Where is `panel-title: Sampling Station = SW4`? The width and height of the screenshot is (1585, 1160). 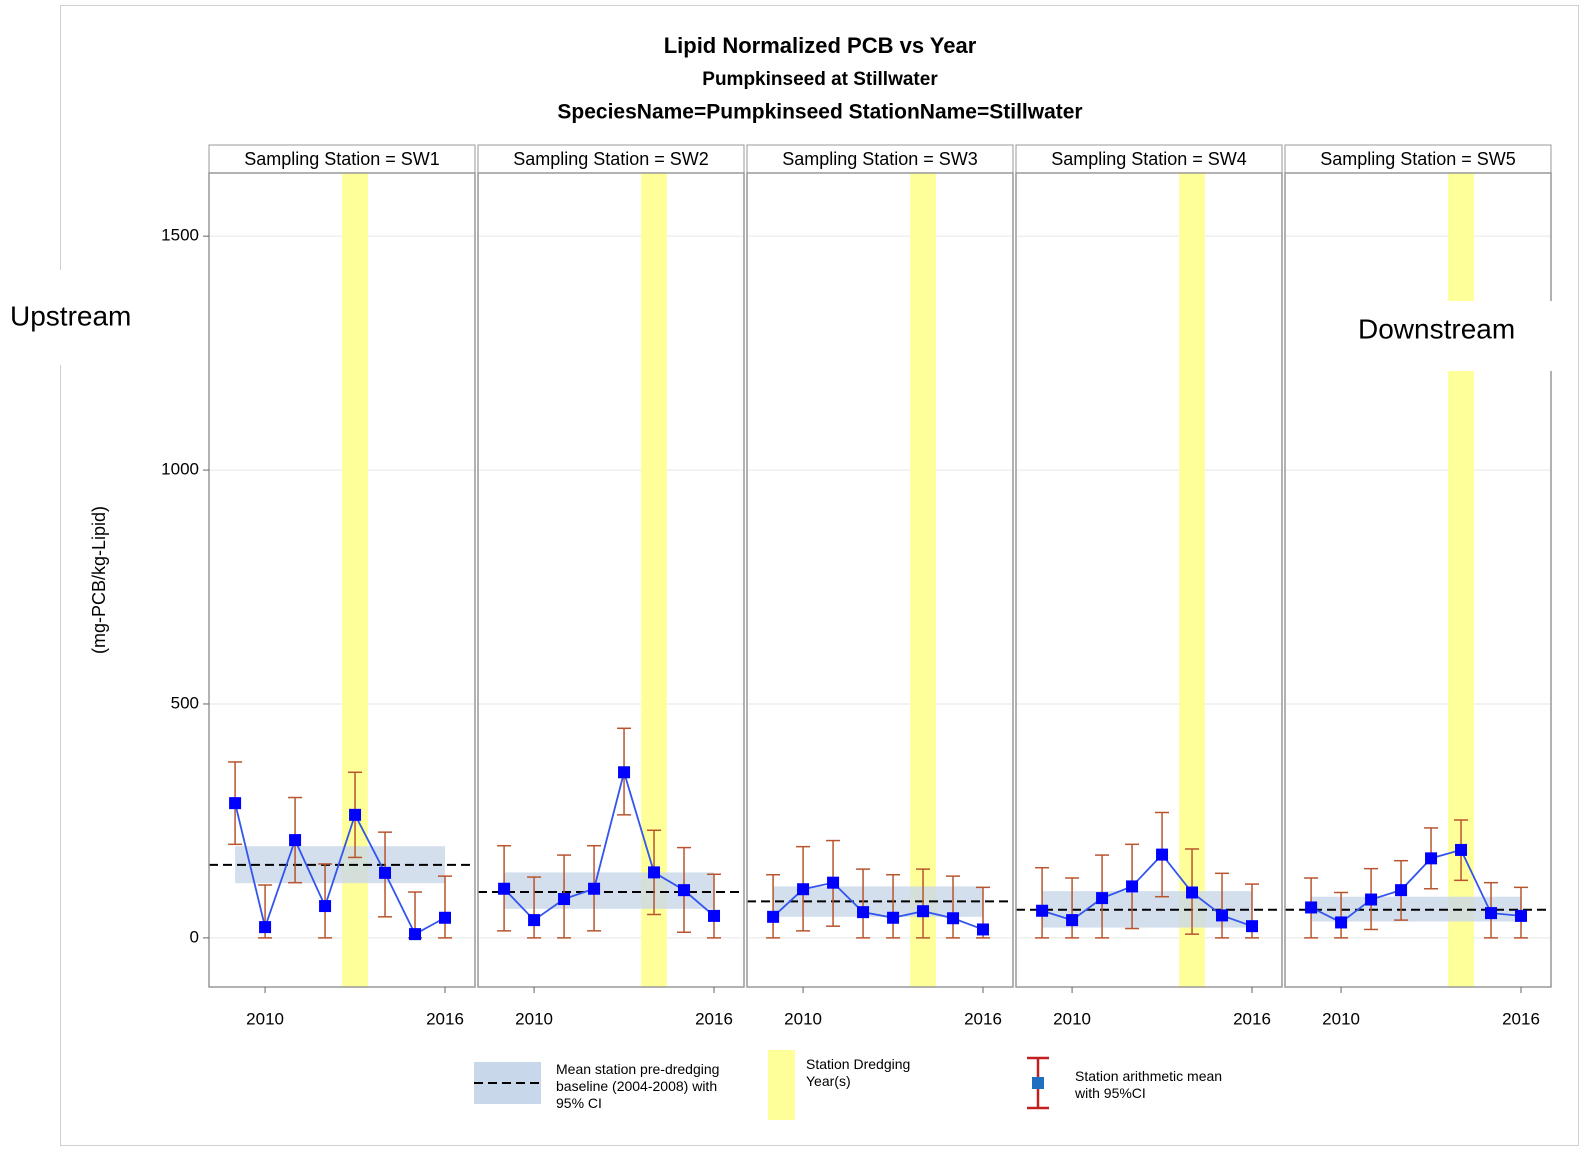
panel-title: Sampling Station = SW4 is located at coordinates (1149, 159).